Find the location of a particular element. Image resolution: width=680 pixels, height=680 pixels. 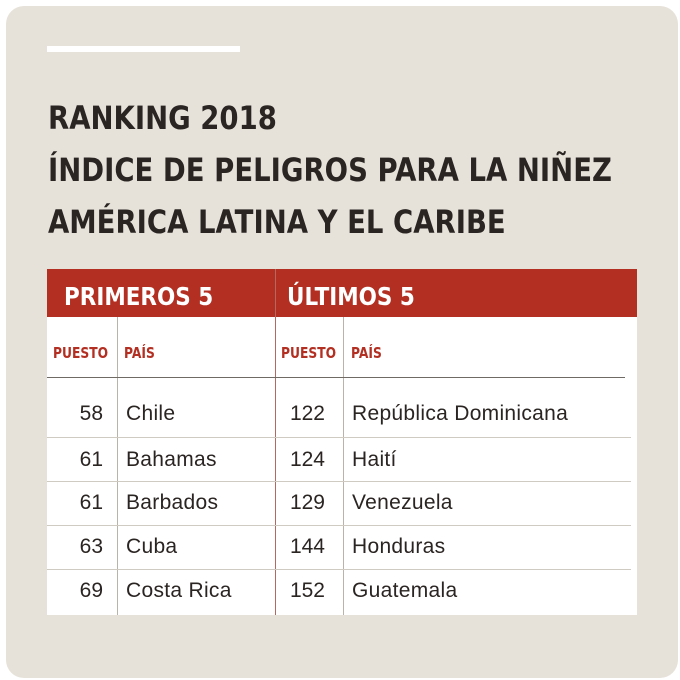

table-header-band: PRIMEROS 5 ÚLTIMOS 5 is located at coordinates (342, 293).